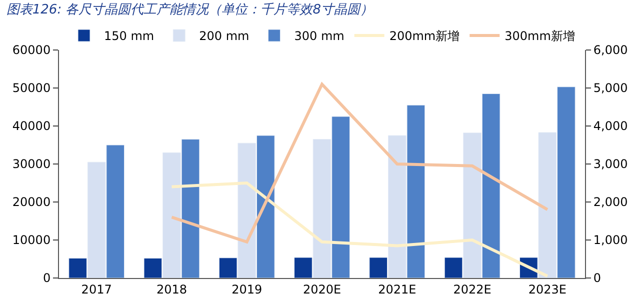 The height and width of the screenshot is (308, 640). What do you see at coordinates (224, 36) in the screenshot?
I see `legend-label: 200 mm` at bounding box center [224, 36].